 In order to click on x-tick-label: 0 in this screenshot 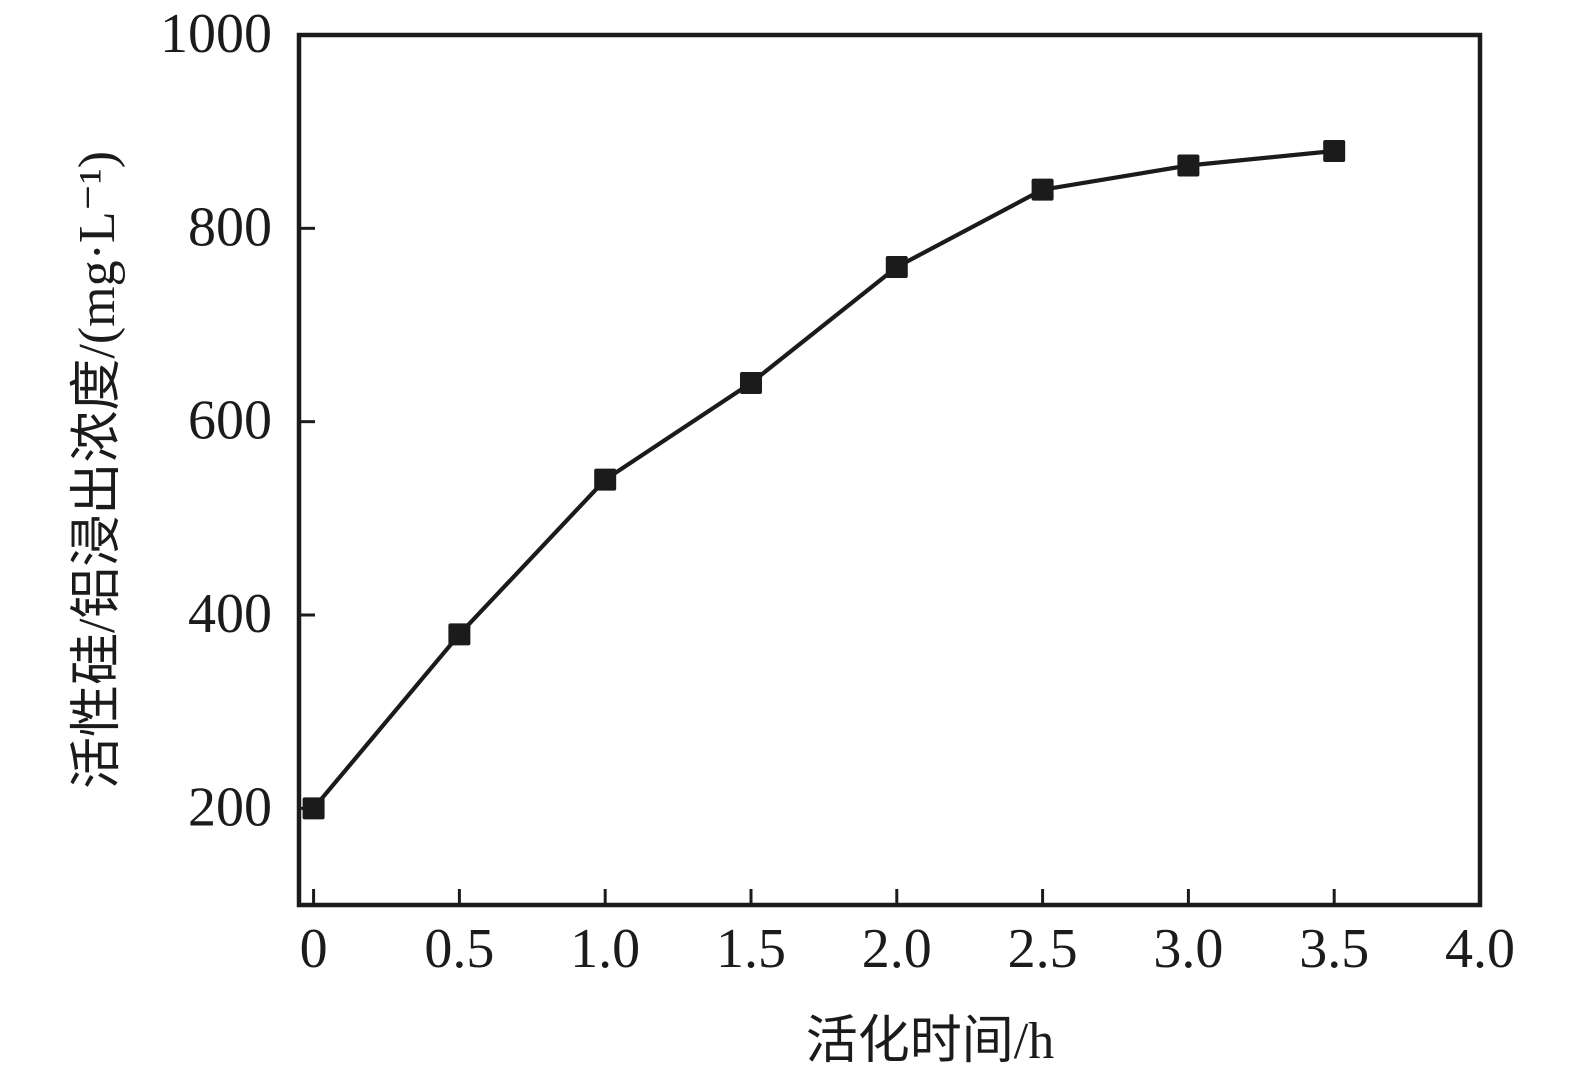, I will do `click(314, 949)`.